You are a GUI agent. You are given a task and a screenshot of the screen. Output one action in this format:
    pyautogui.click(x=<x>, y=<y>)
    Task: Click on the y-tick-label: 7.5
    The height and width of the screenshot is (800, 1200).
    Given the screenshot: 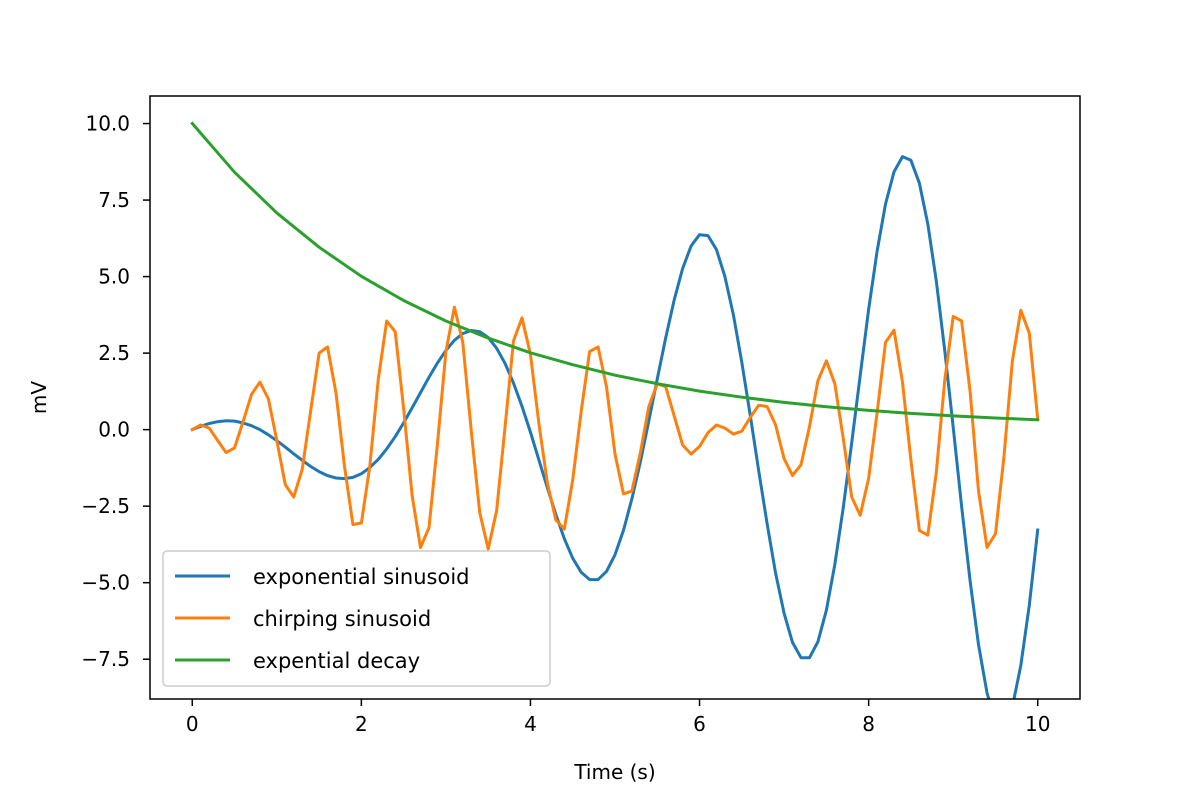 What is the action you would take?
    pyautogui.click(x=114, y=200)
    